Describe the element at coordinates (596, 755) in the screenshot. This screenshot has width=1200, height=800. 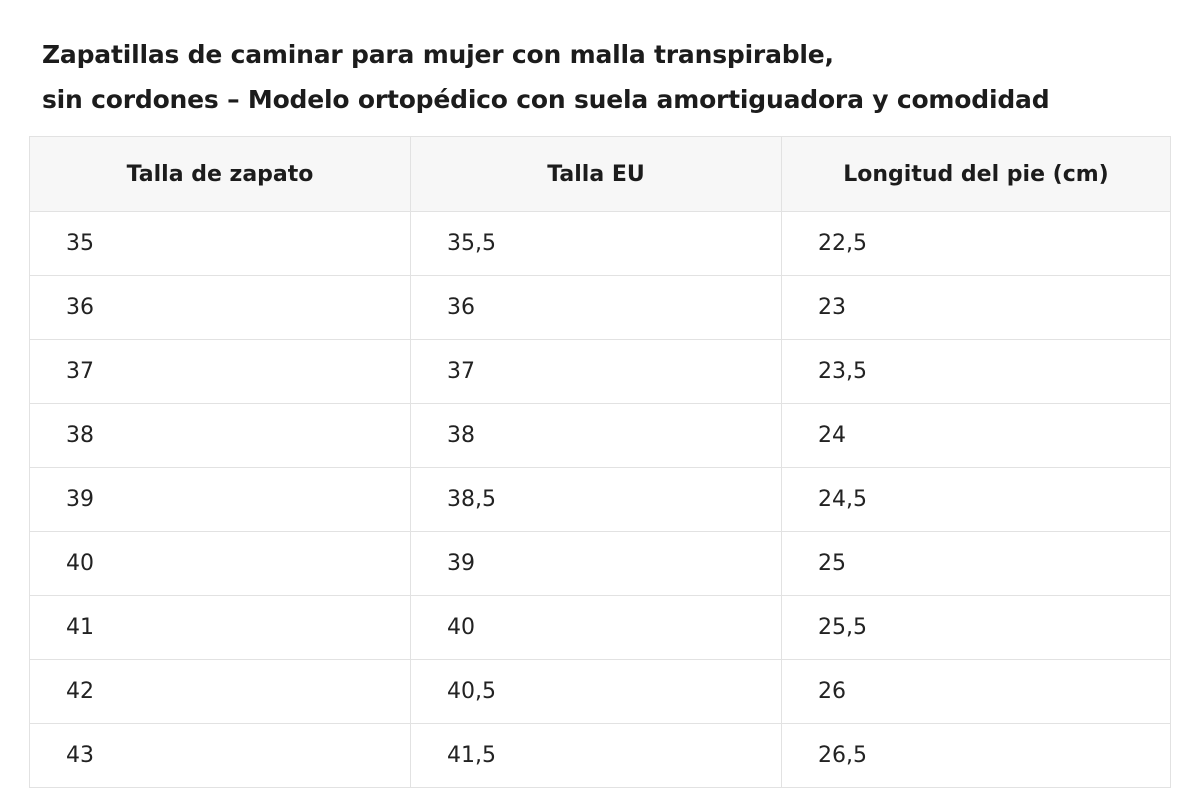
I see `cell-eu-size: 41,5` at that location.